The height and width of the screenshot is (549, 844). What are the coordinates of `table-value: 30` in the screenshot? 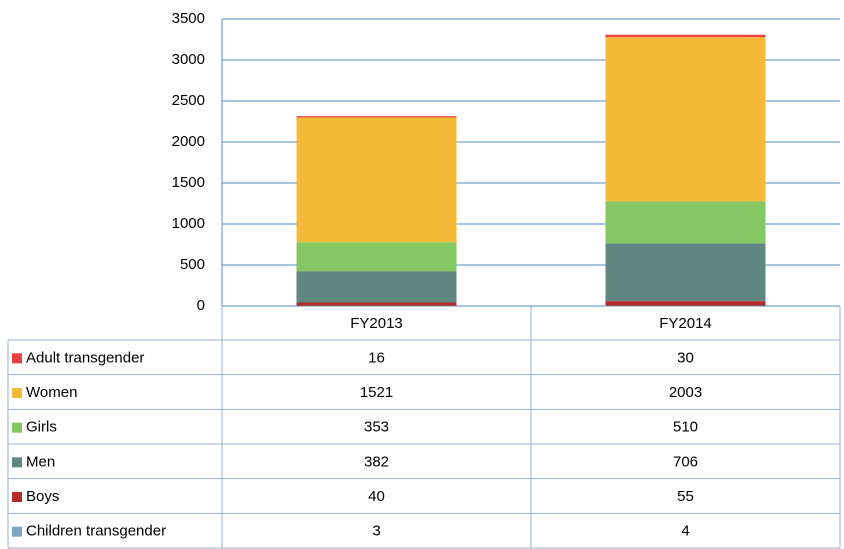 It's located at (685, 357).